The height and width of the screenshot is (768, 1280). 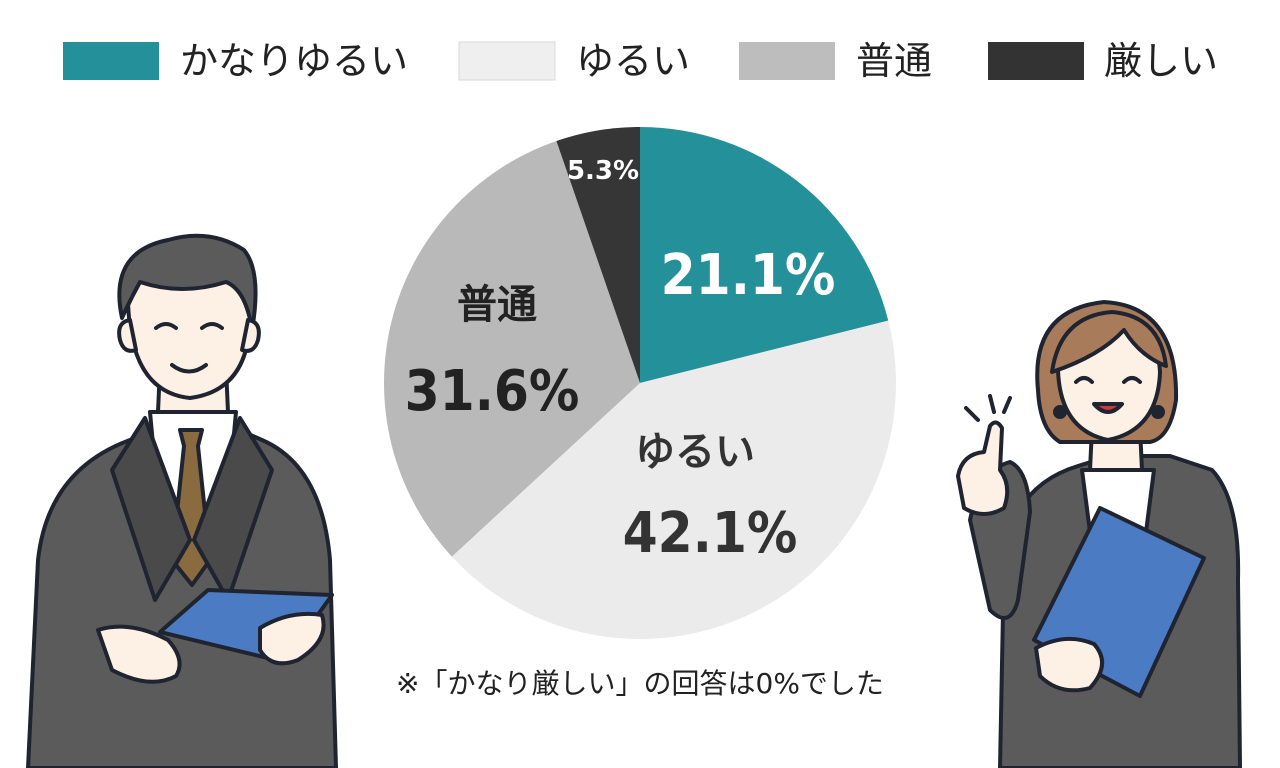 What do you see at coordinates (710, 533) in the screenshot?
I see `slice-value-label-1: 42.1%` at bounding box center [710, 533].